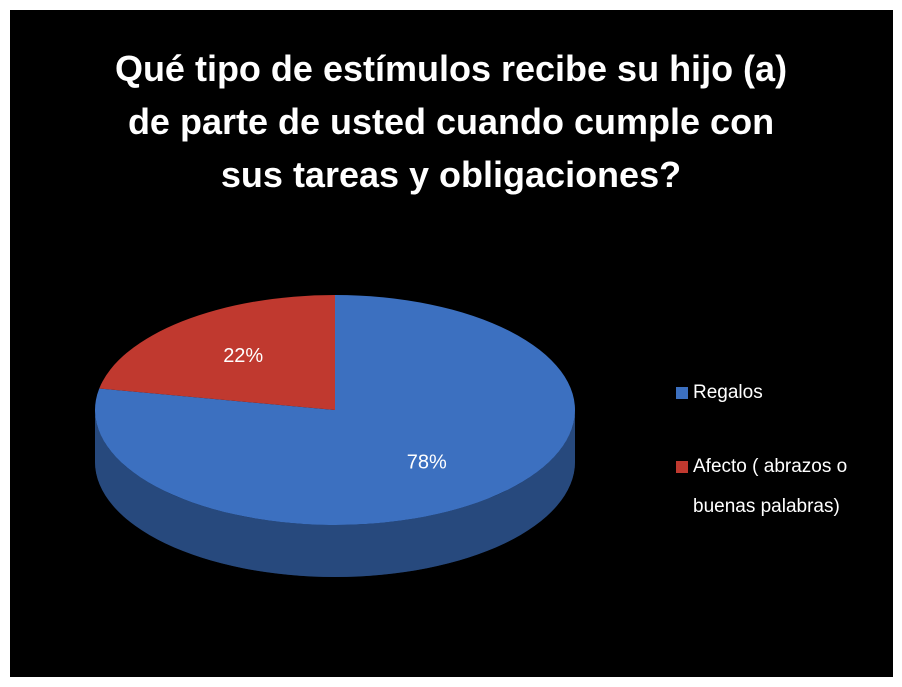 Image resolution: width=902 pixels, height=687 pixels. I want to click on chart-title: sus tareas y obligaciones?, so click(451, 174).